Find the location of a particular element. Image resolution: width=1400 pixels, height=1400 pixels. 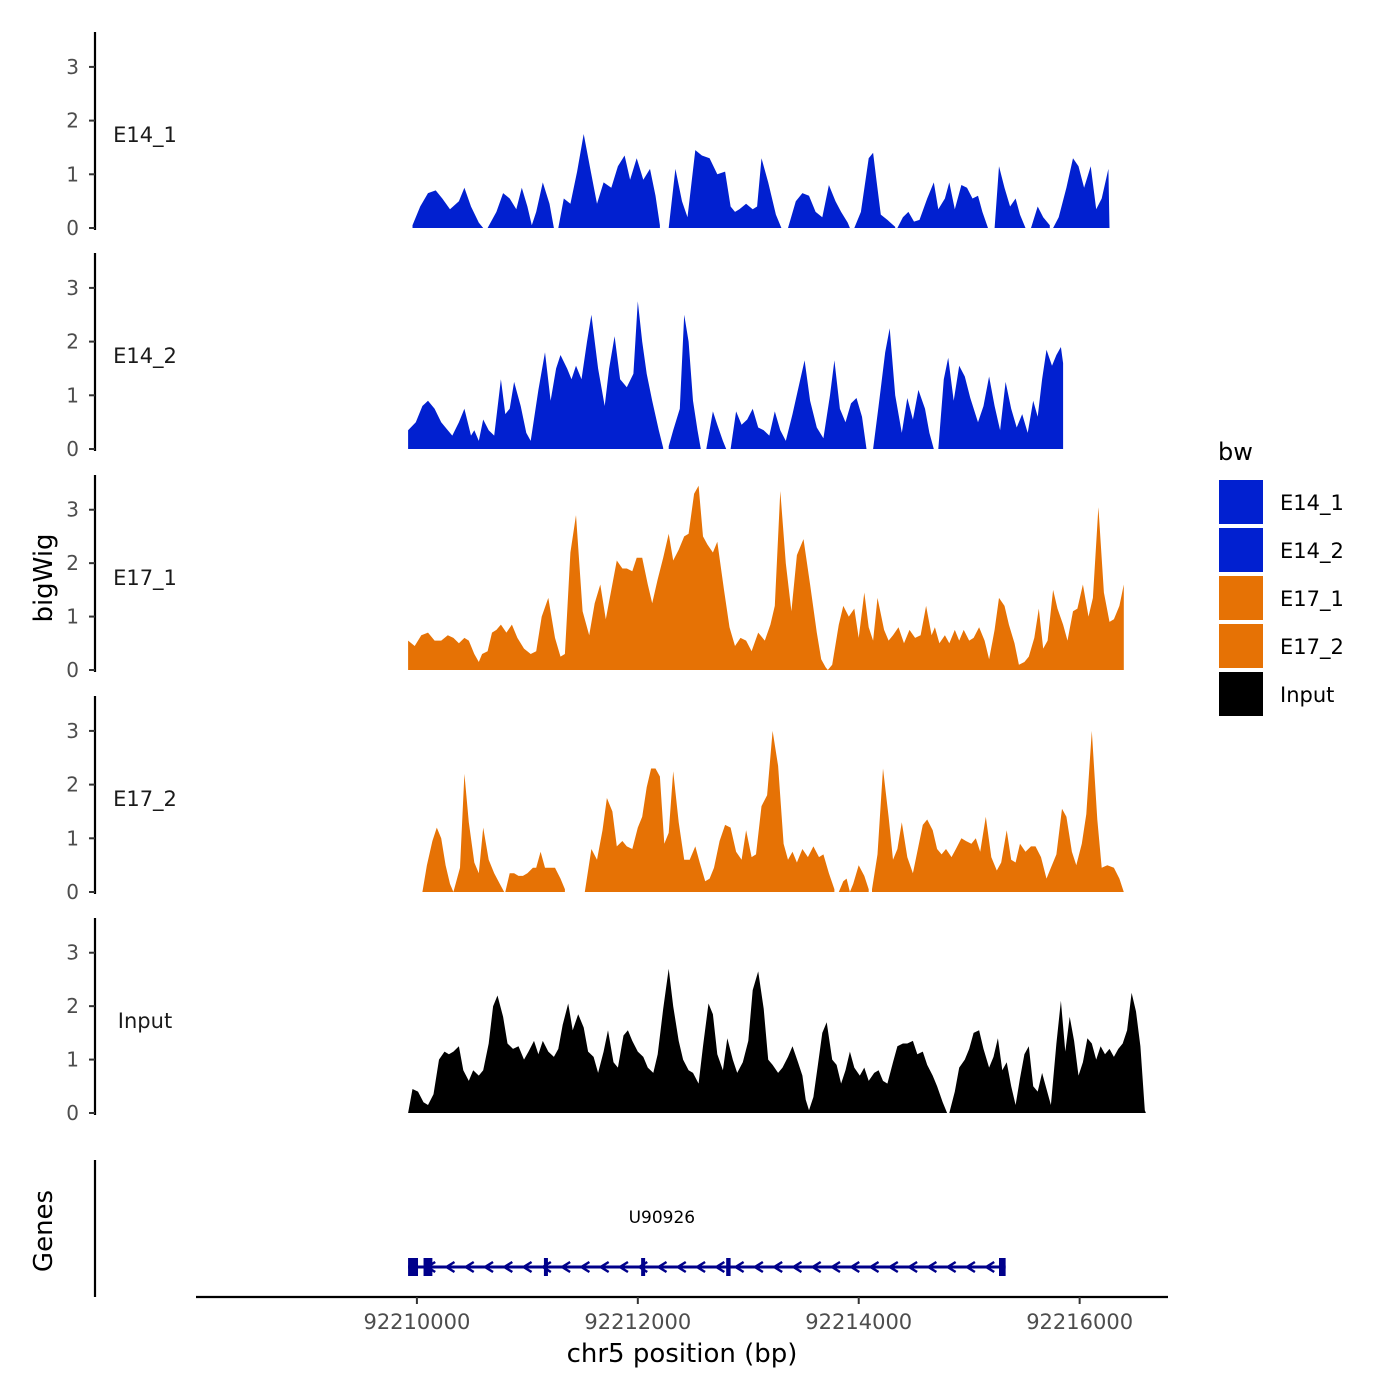

genes-track: U90926 is located at coordinates (549, 1228).